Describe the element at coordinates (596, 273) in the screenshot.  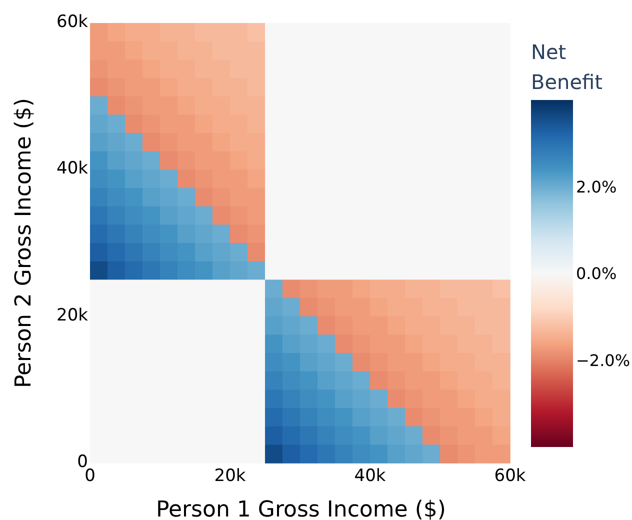
I see `color-bar-label: 0.0%` at that location.